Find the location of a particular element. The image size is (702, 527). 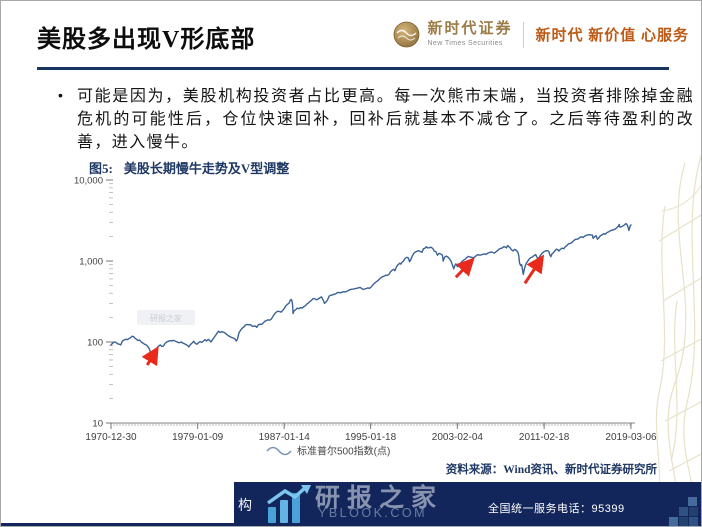

svg-text: 2019-03-06 is located at coordinates (631, 437).